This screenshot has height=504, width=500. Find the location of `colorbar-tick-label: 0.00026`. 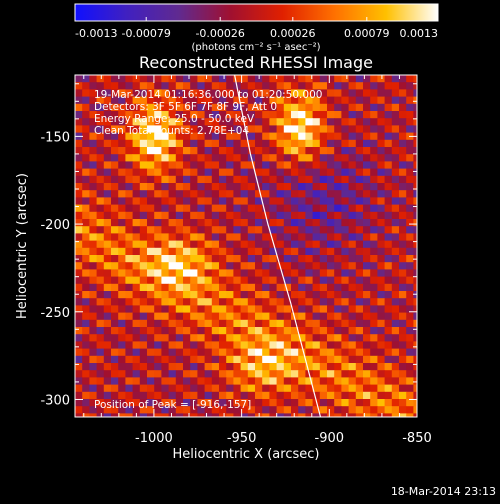

colorbar-tick-label: 0.00026 is located at coordinates (293, 33).